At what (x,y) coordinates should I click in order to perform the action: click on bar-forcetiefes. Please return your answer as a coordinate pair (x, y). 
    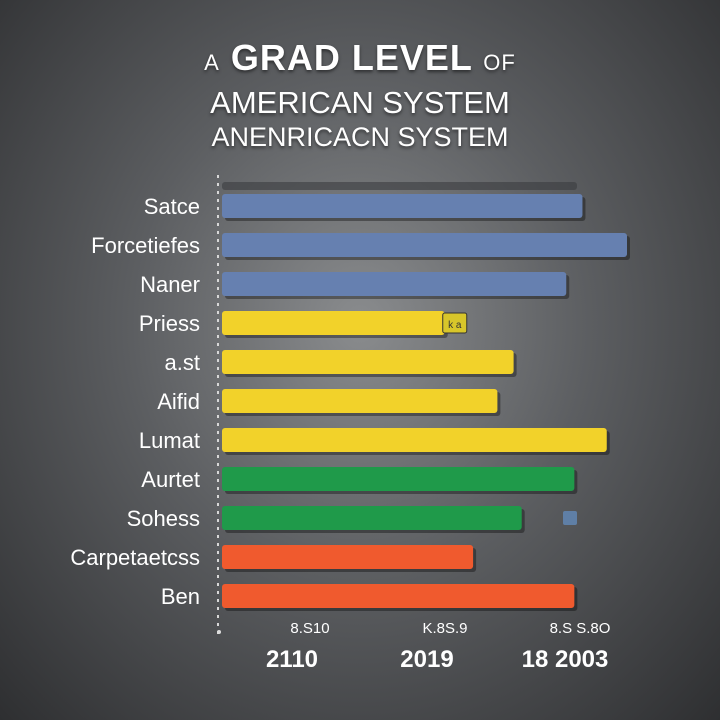
    Looking at the image, I should click on (424, 245).